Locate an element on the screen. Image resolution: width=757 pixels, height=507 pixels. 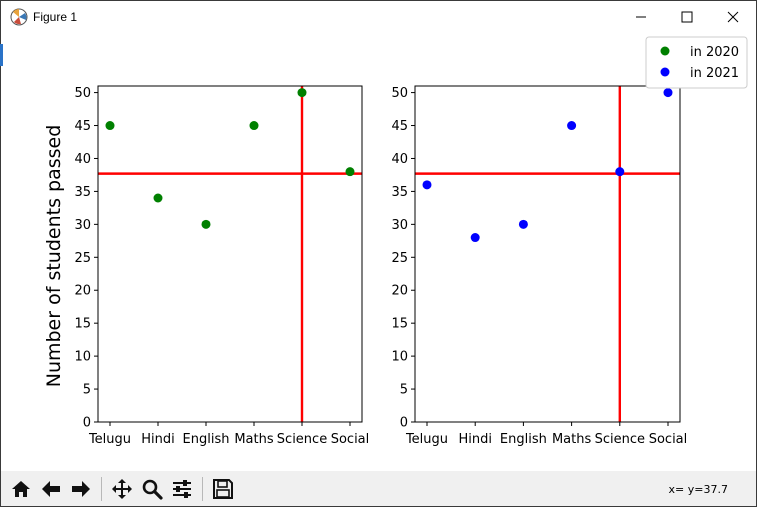
home-button is located at coordinates (21, 489).